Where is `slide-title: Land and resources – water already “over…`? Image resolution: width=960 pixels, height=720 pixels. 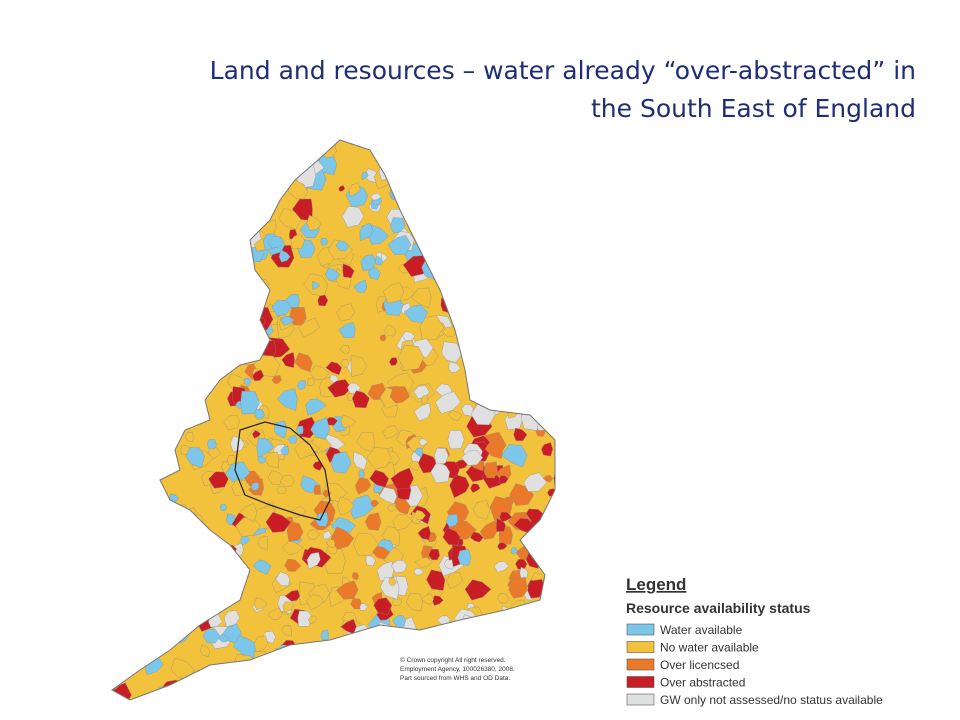 slide-title: Land and resources – water already “over… is located at coordinates (516, 90).